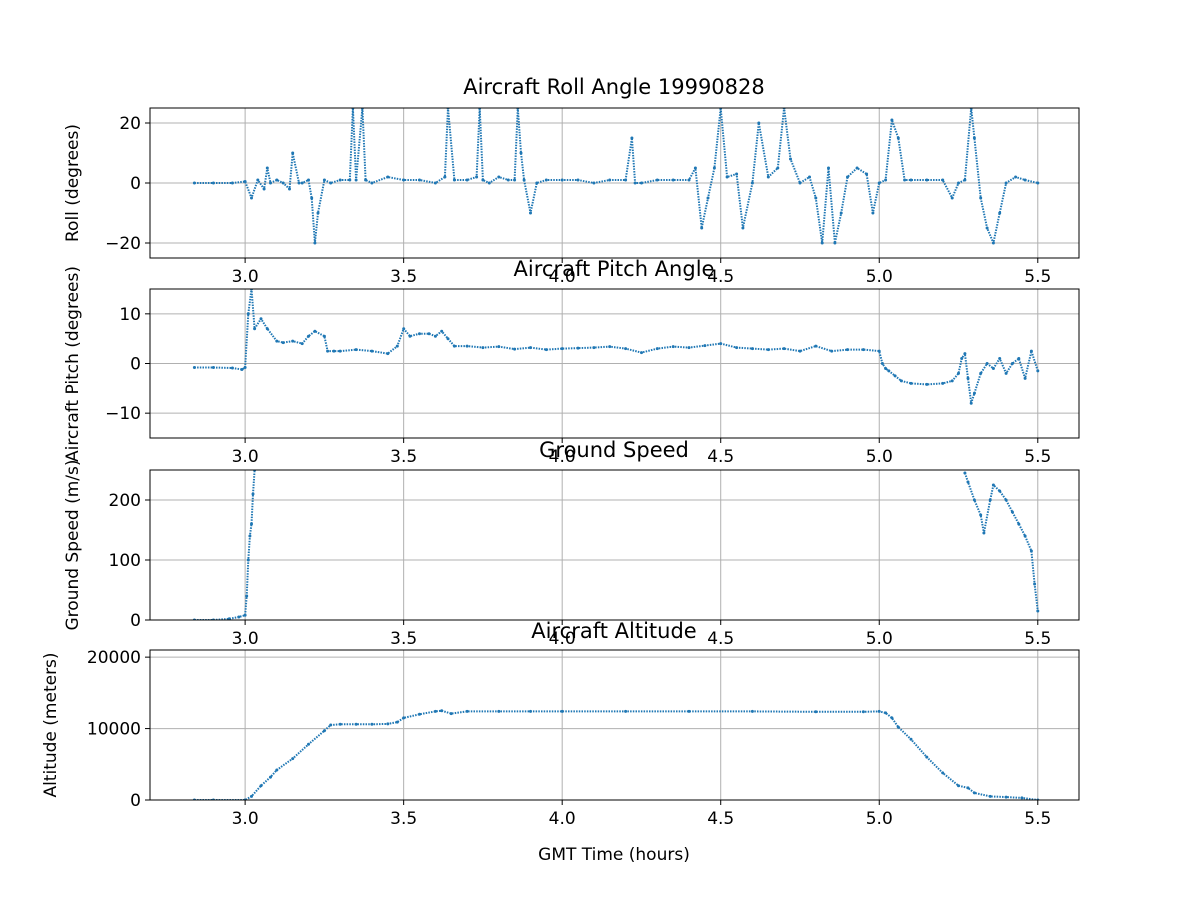 This screenshot has width=1200, height=900. What do you see at coordinates (614, 450) in the screenshot?
I see `ground-speed-title: Ground Speed` at bounding box center [614, 450].